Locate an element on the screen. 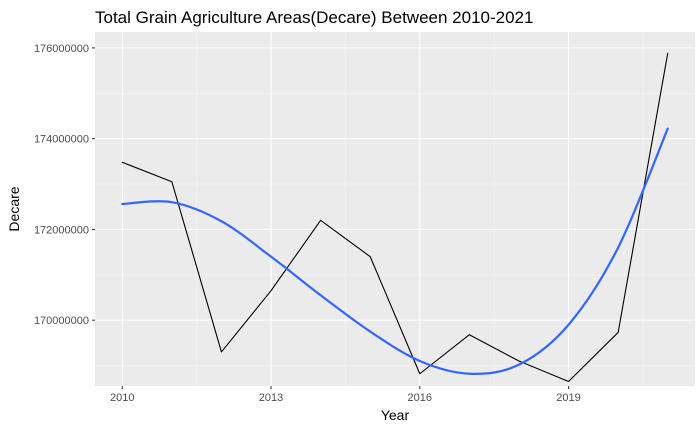  y-tick-label: 170000000 is located at coordinates (61, 321).